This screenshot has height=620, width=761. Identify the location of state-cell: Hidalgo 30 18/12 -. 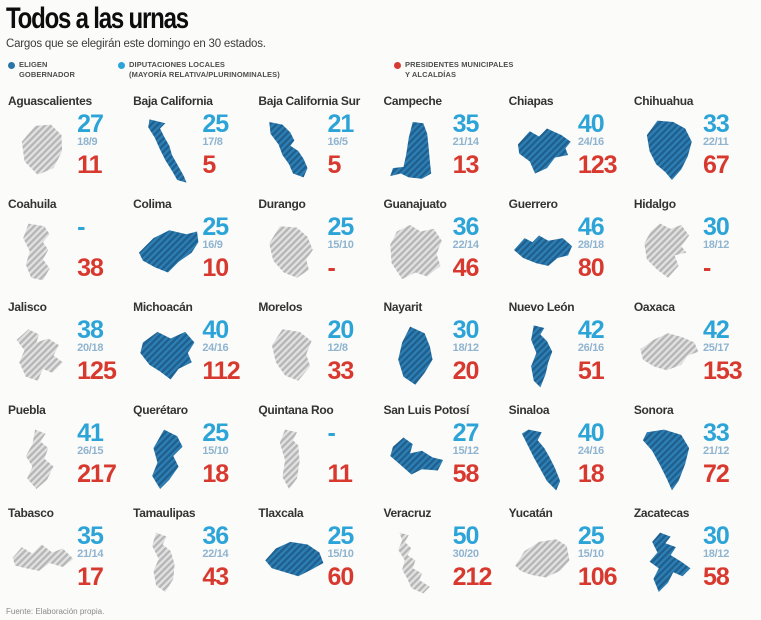
(693, 246).